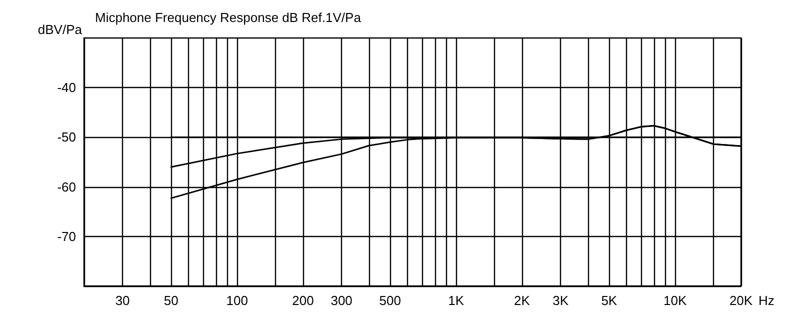 Image resolution: width=800 pixels, height=323 pixels. I want to click on y-tick-label: -50, so click(66, 137).